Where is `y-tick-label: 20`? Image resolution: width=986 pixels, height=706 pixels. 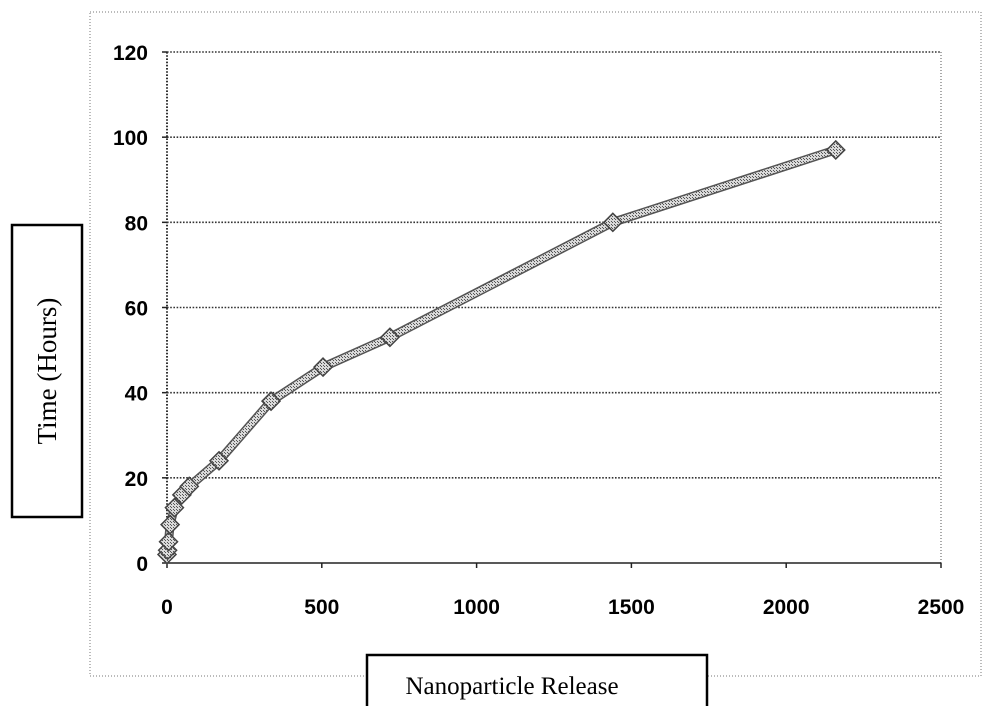
y-tick-label: 20 is located at coordinates (136, 479).